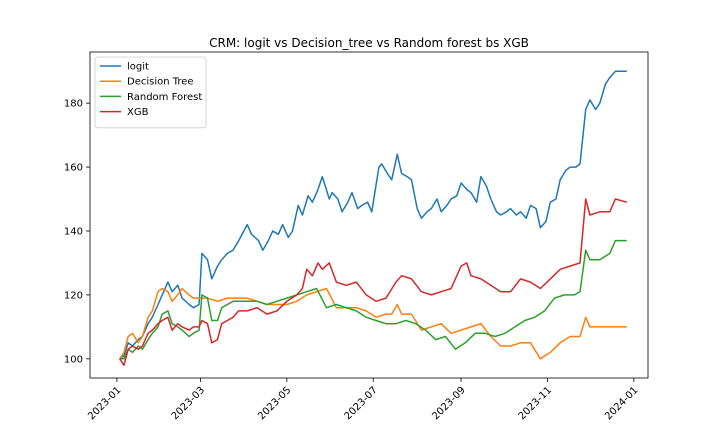  What do you see at coordinates (73, 295) in the screenshot?
I see `y-tick-label: 120` at bounding box center [73, 295].